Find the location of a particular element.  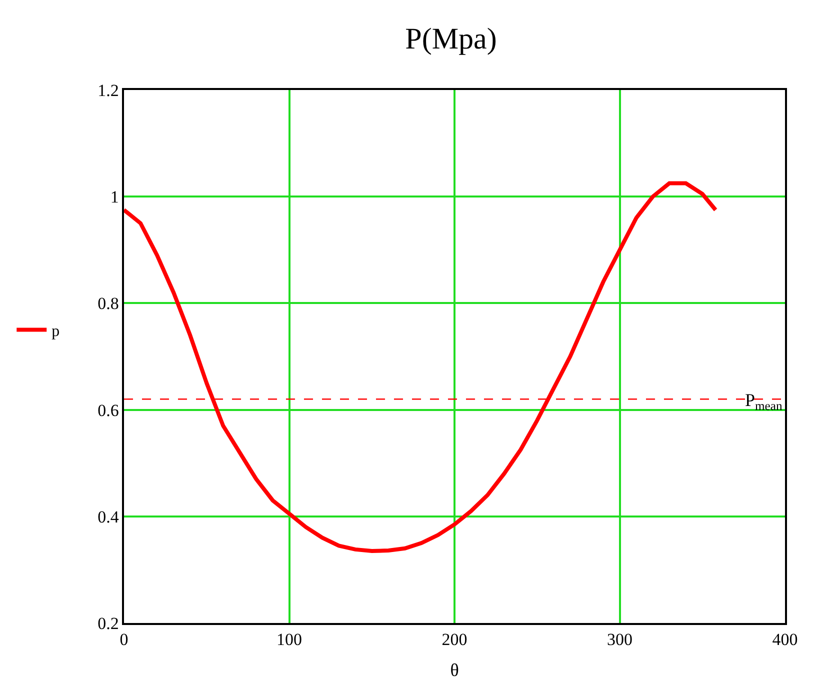

x-axis-title: θ is located at coordinates (454, 670).